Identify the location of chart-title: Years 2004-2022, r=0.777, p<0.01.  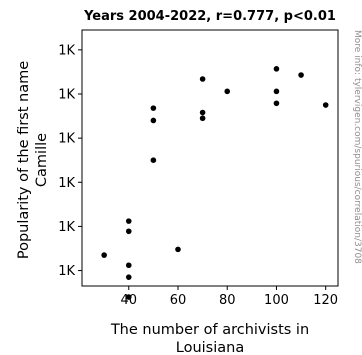
(209, 16).